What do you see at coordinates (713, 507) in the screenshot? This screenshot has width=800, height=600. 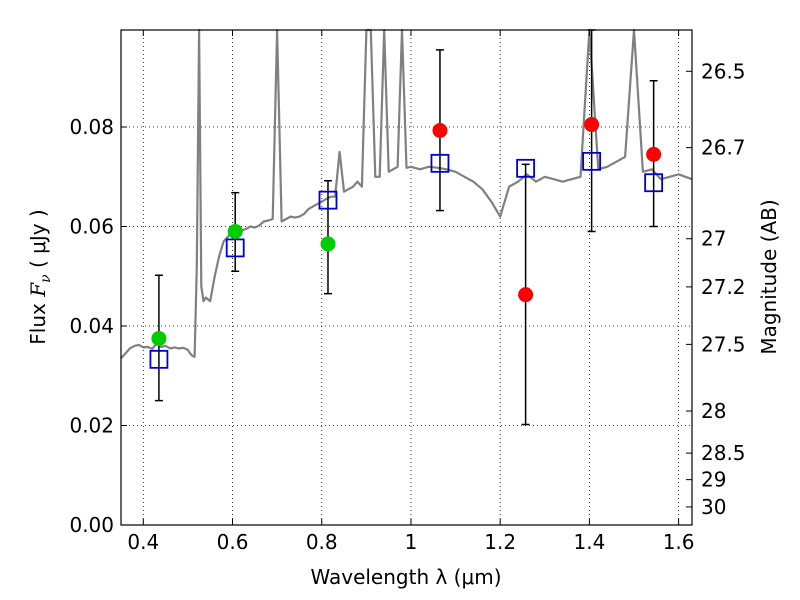 I see `mag-tick-label: 30` at bounding box center [713, 507].